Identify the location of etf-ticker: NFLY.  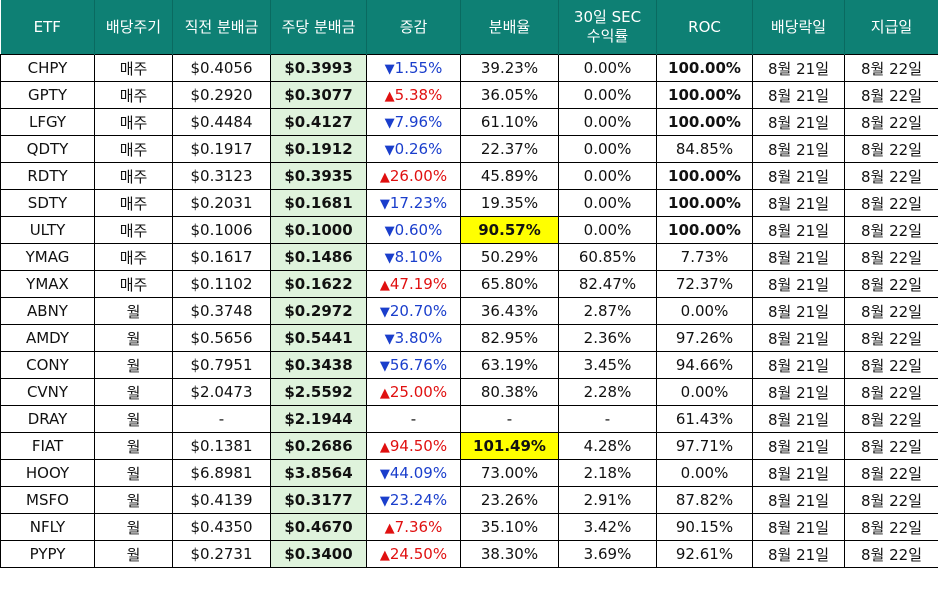
(47, 527).